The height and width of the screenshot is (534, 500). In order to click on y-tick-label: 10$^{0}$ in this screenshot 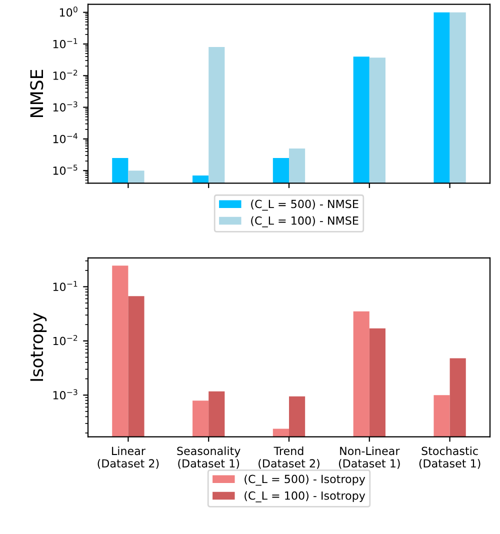, I will do `click(69, 11)`.